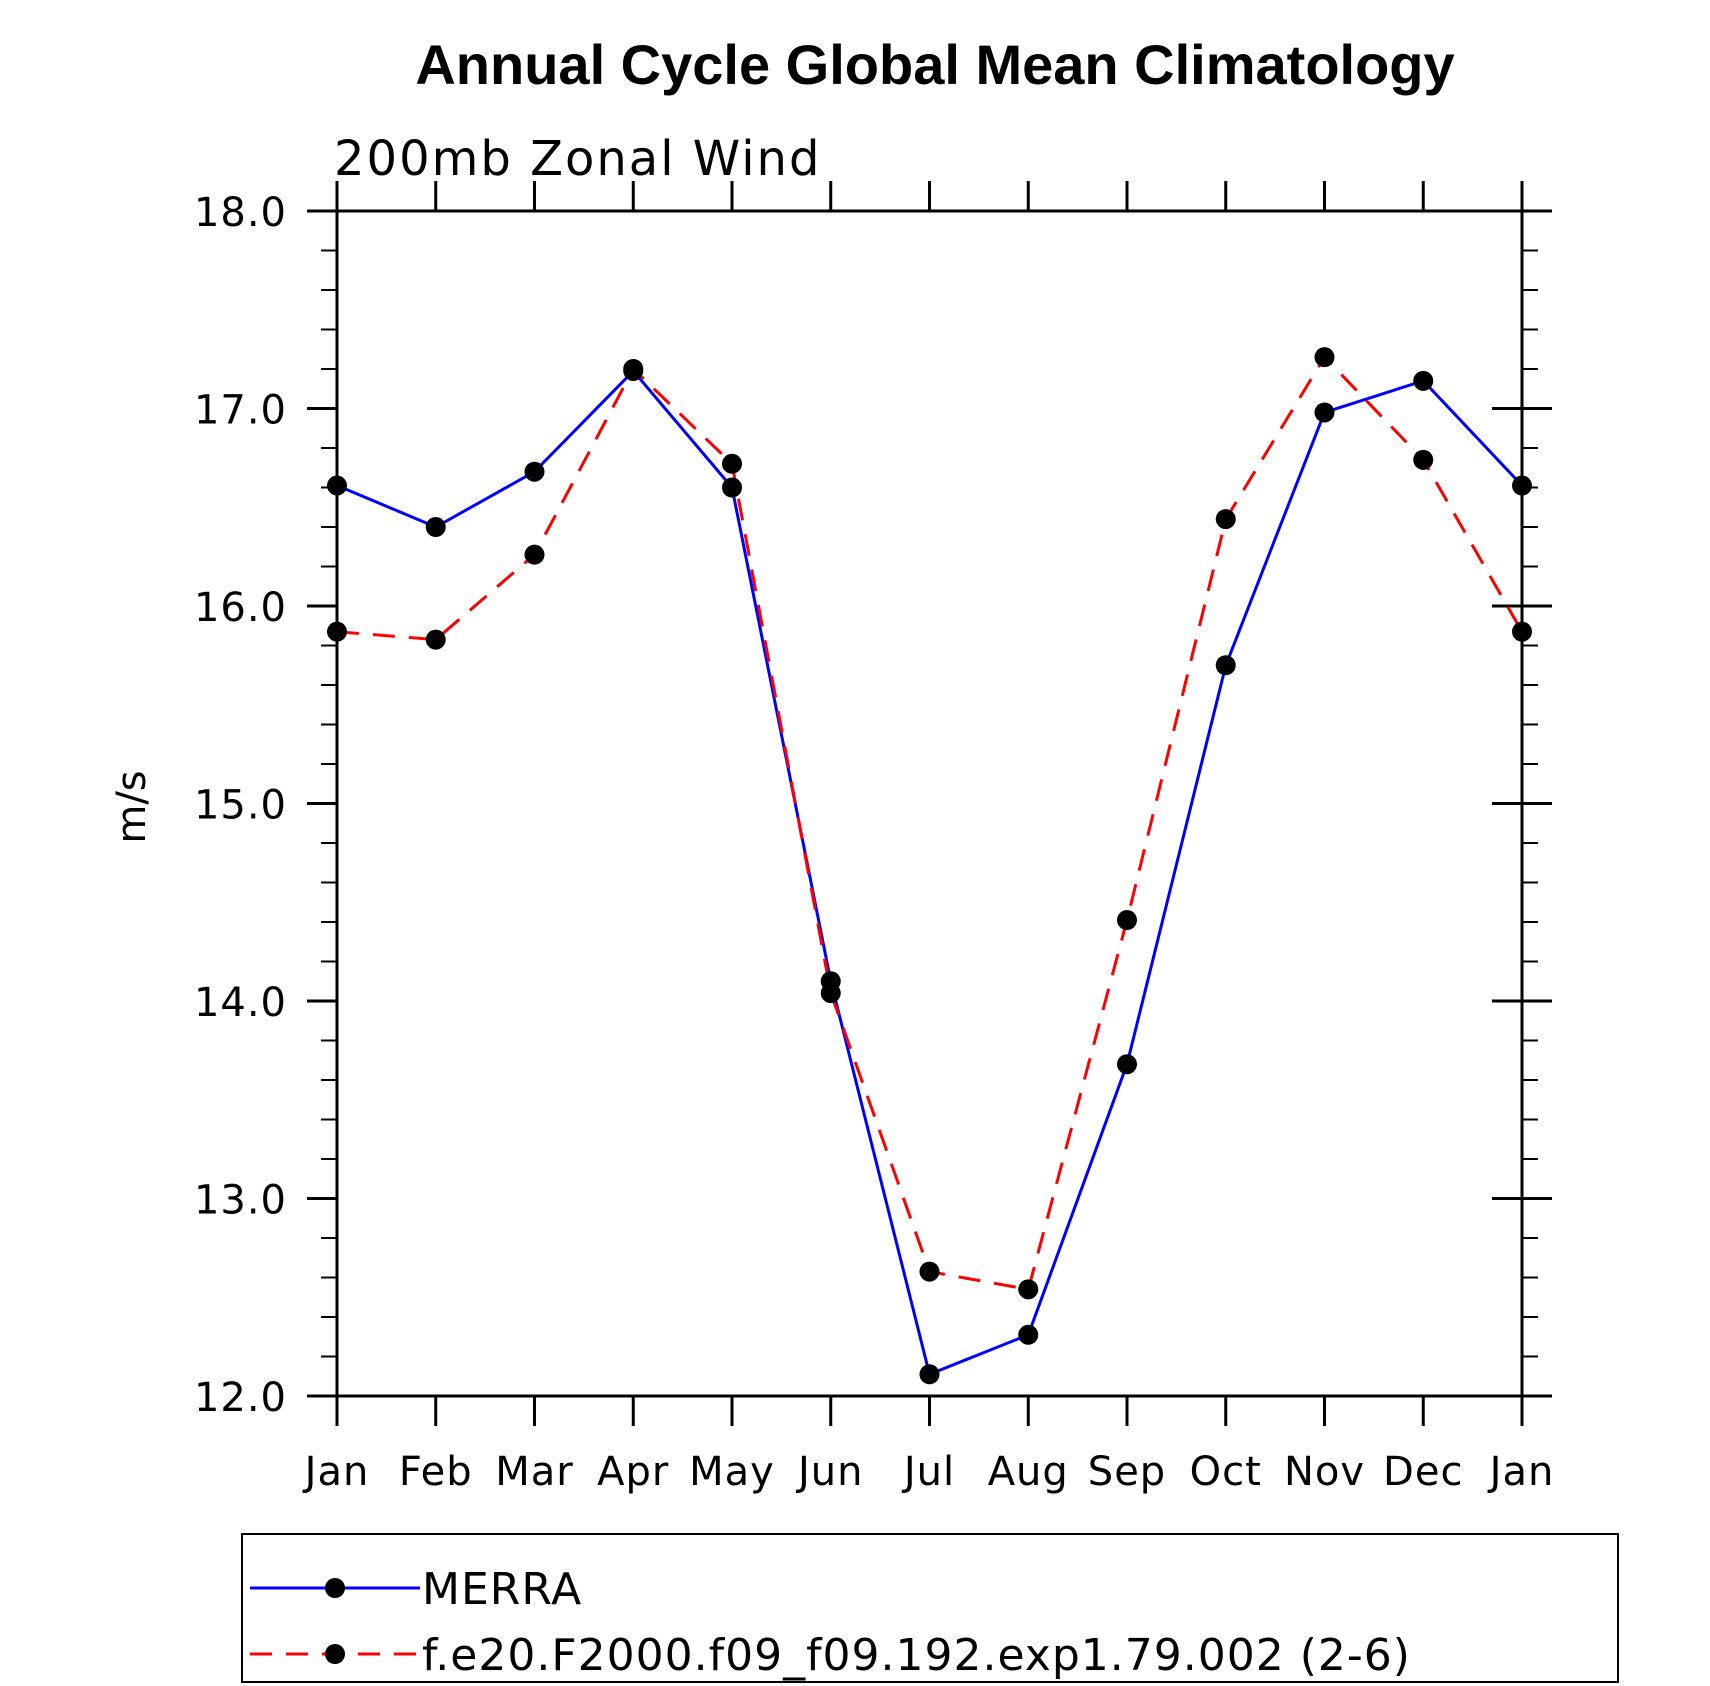 This screenshot has height=1686, width=1710. I want to click on y-tick-label: 16.0, so click(240, 608).